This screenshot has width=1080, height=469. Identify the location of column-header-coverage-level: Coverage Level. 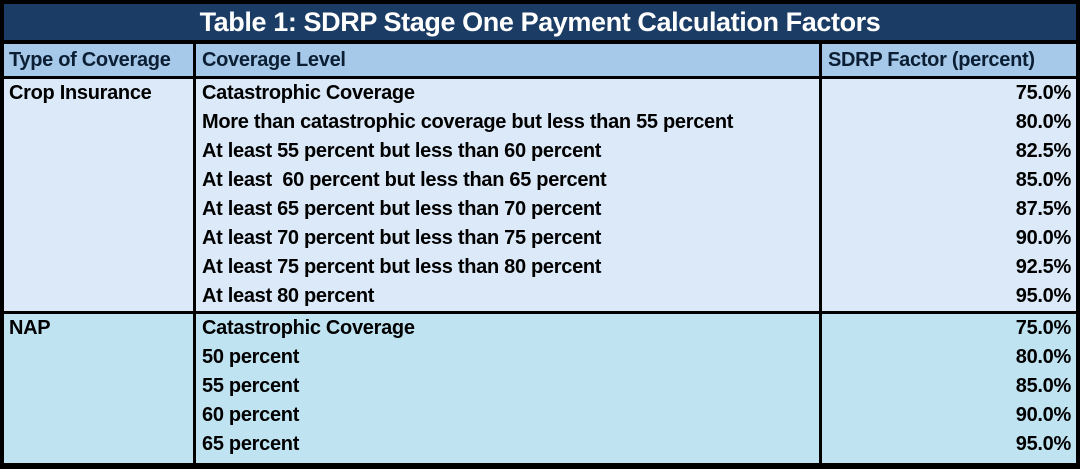
(509, 60).